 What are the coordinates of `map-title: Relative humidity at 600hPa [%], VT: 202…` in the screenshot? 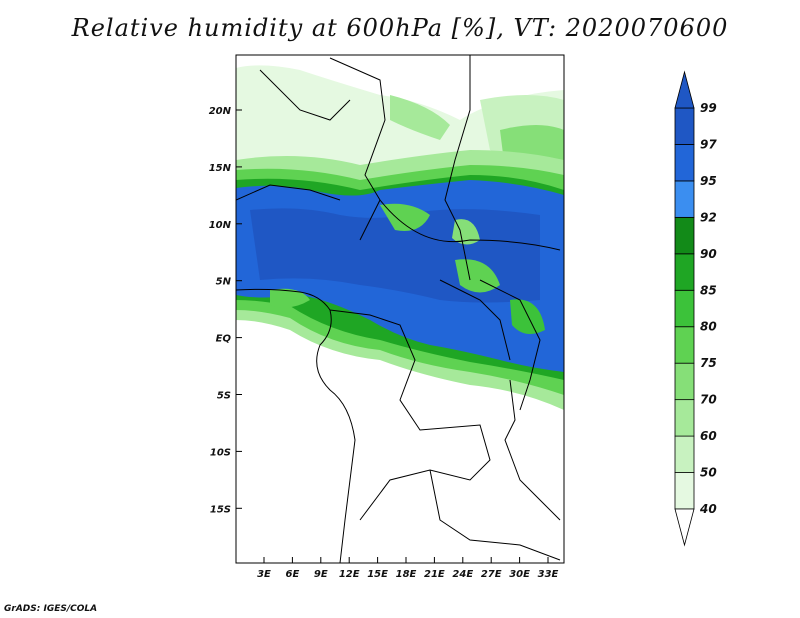 It's located at (400, 28).